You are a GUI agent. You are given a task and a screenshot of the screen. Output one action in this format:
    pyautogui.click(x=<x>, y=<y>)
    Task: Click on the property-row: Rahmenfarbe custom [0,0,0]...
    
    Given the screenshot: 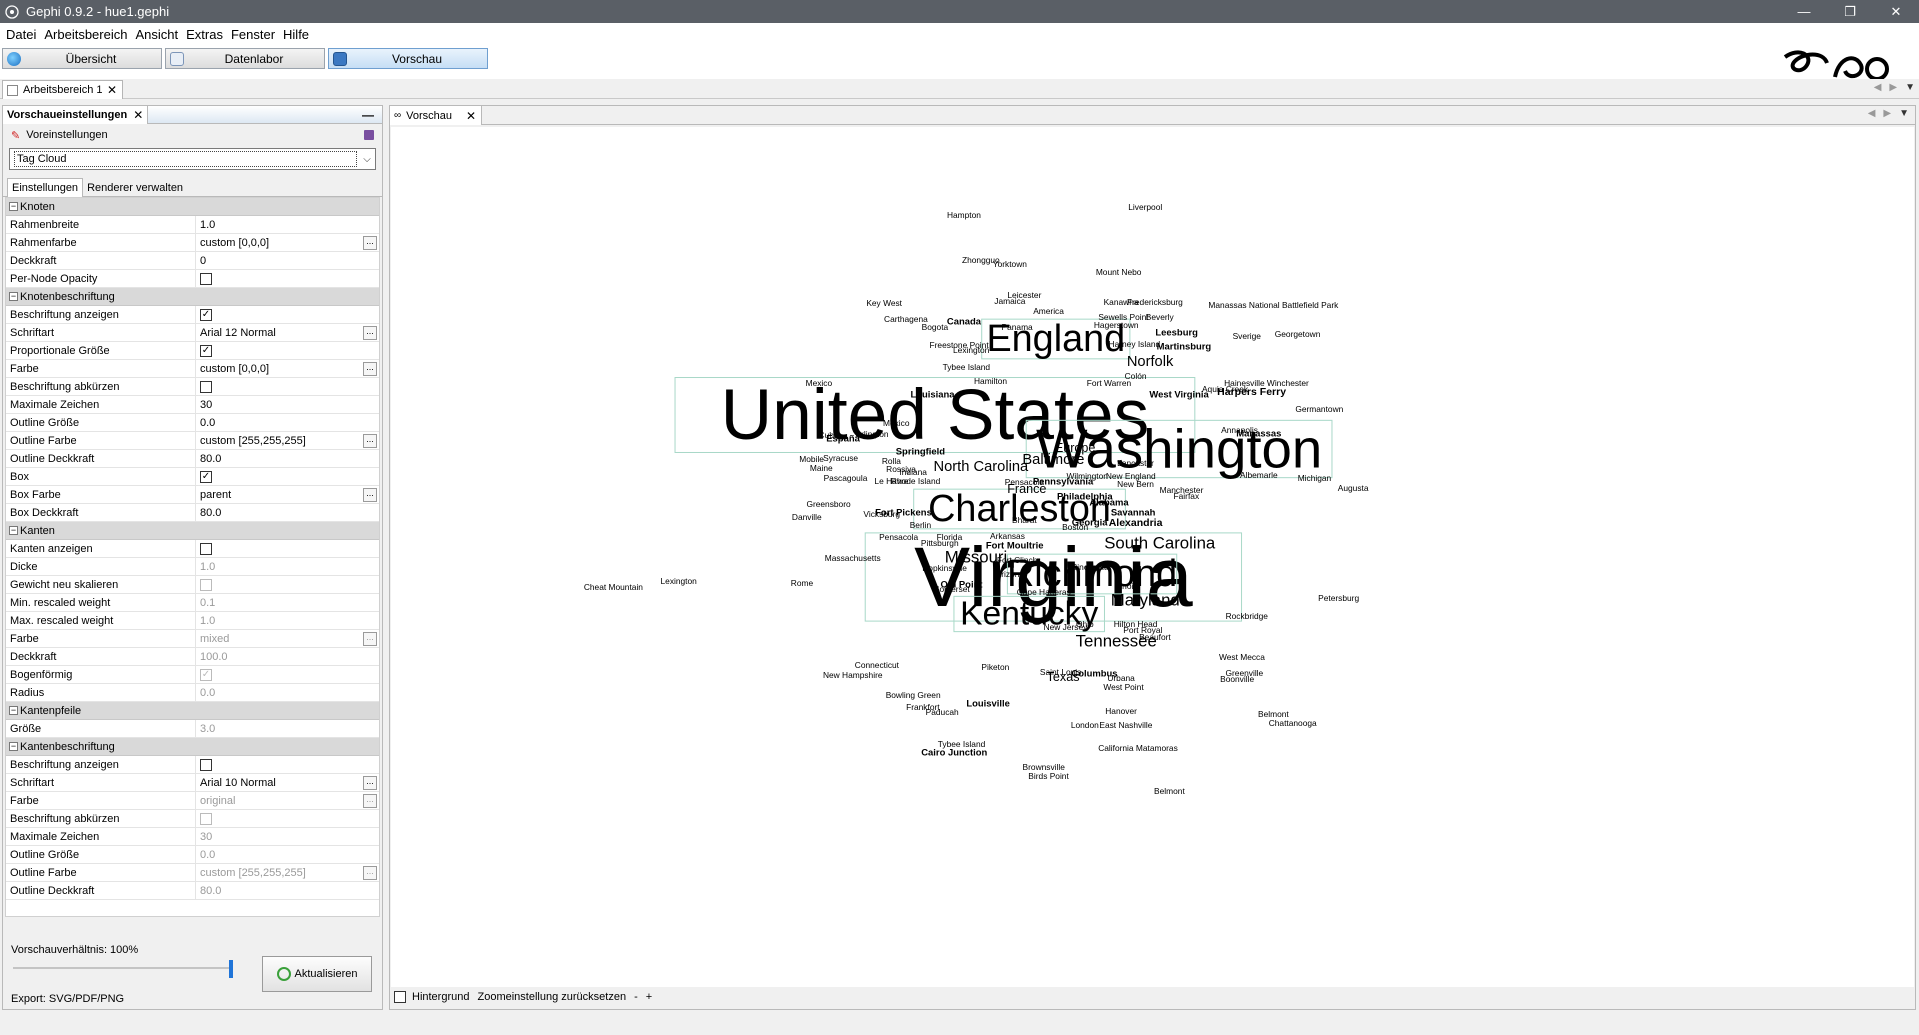 What is the action you would take?
    pyautogui.click(x=192, y=242)
    